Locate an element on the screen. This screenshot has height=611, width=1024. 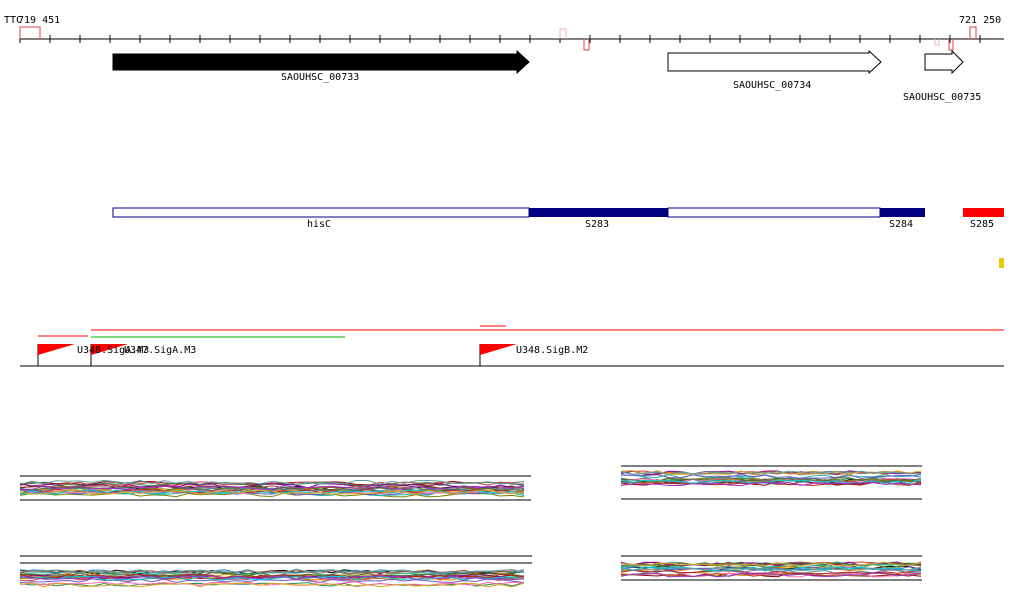
promoter-label-3: U348.SigB.M2 is located at coordinates (552, 350).